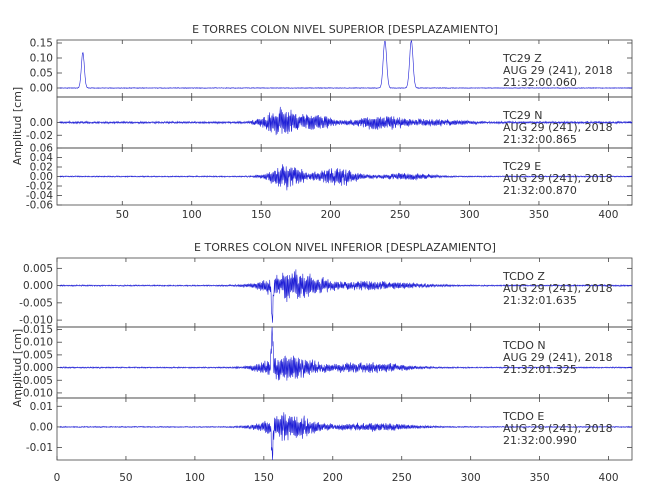 The image size is (650, 500). What do you see at coordinates (522, 58) in the screenshot?
I see `trace-annotation-line: TC29 Z` at bounding box center [522, 58].